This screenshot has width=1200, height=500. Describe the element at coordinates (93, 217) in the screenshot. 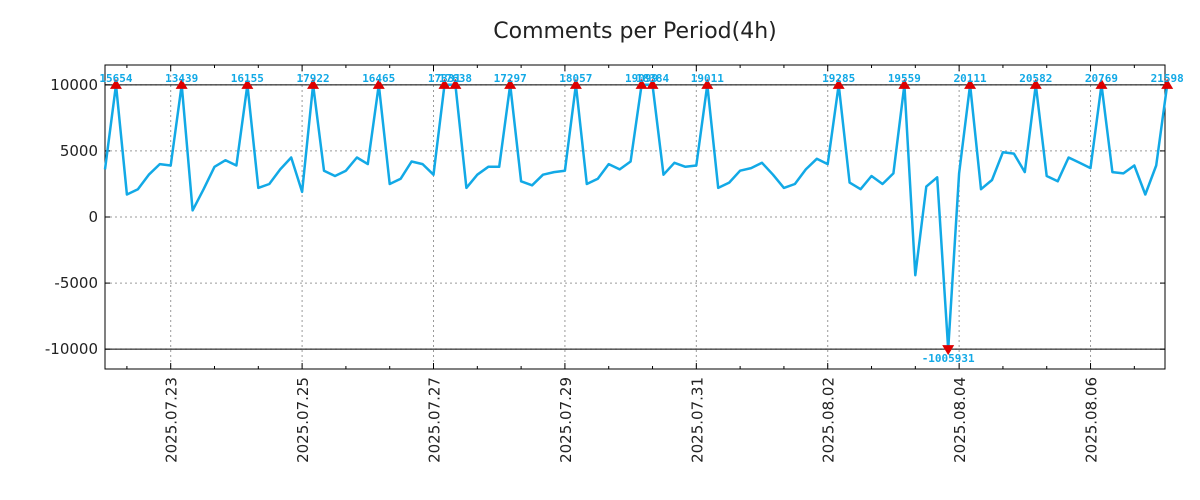

I see `y-tick-label: 0` at that location.